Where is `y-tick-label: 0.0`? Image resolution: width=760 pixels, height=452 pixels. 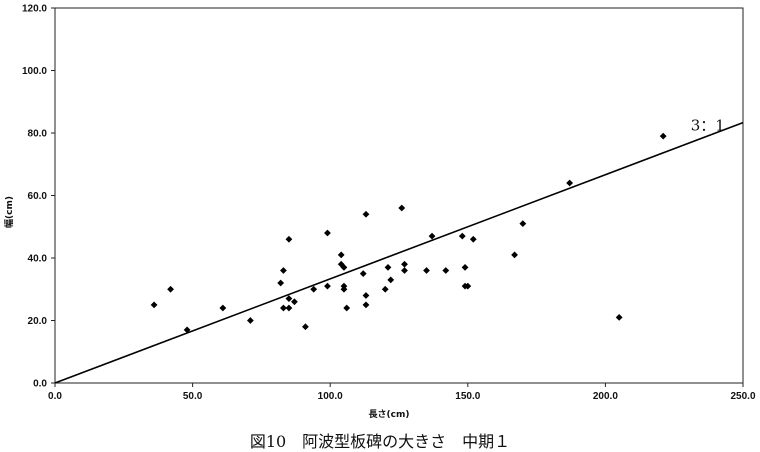 y-tick-label: 0.0 is located at coordinates (40, 384).